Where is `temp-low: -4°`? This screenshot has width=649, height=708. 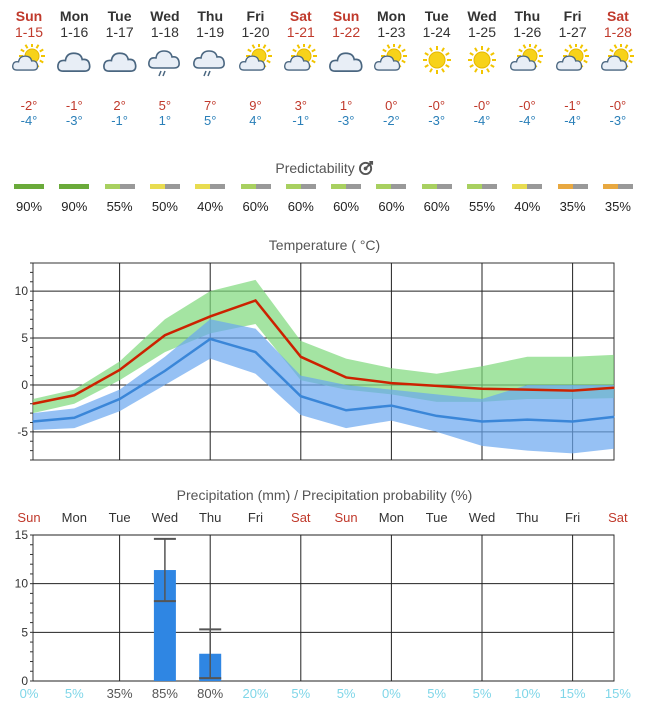 temp-low: -4° is located at coordinates (482, 120).